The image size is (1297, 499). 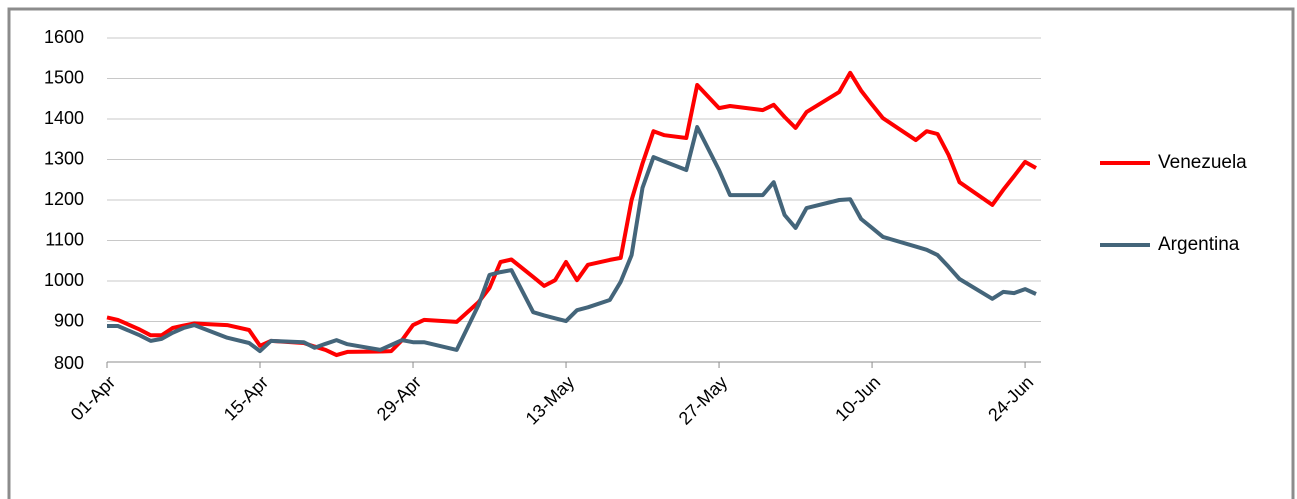 I want to click on y-tick-label: 800, so click(x=69, y=363).